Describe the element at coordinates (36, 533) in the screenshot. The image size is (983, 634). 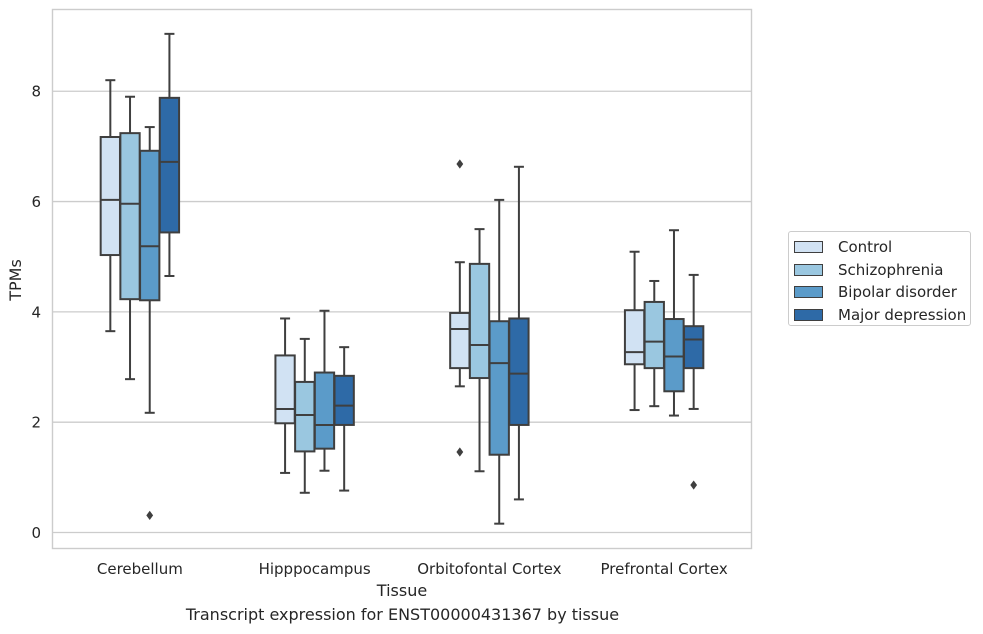
I see `y-tick-label: 0` at that location.